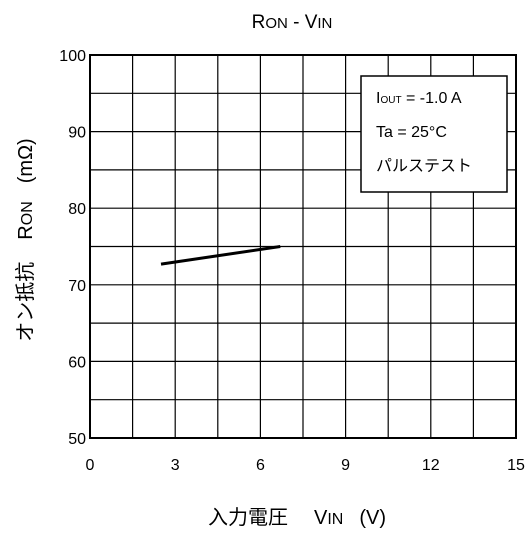  Describe the element at coordinates (431, 465) in the screenshot. I see `x-tick-label: 12` at that location.